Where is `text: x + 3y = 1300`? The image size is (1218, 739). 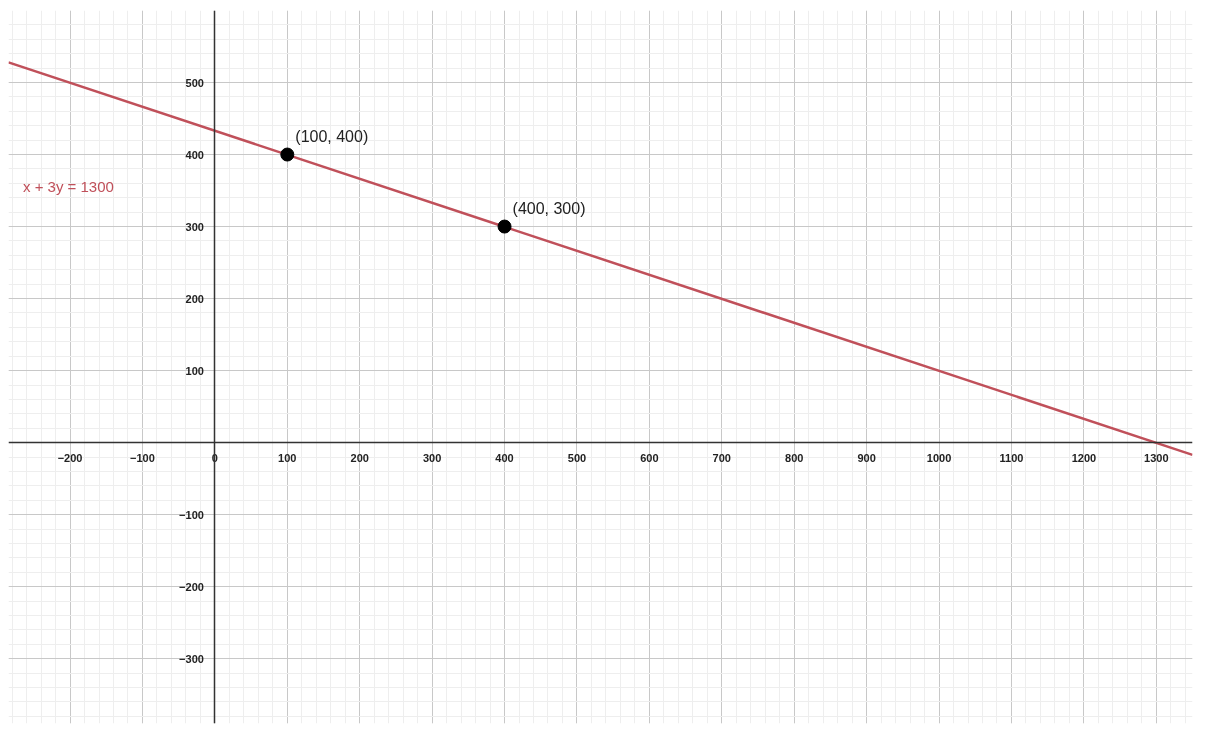
text: x + 3y = 1300 is located at coordinates (68, 186).